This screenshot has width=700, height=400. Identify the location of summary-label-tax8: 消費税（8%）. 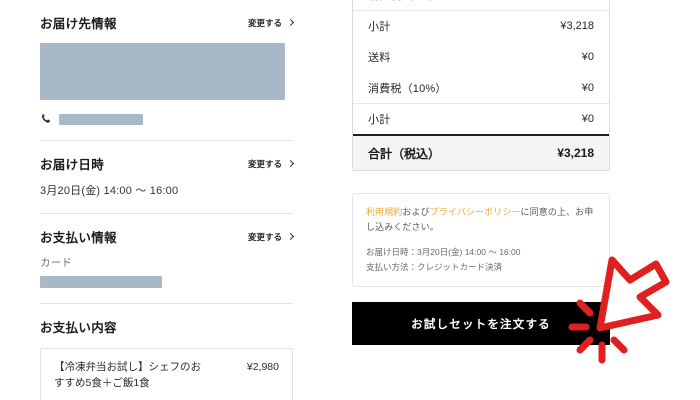
(404, 1).